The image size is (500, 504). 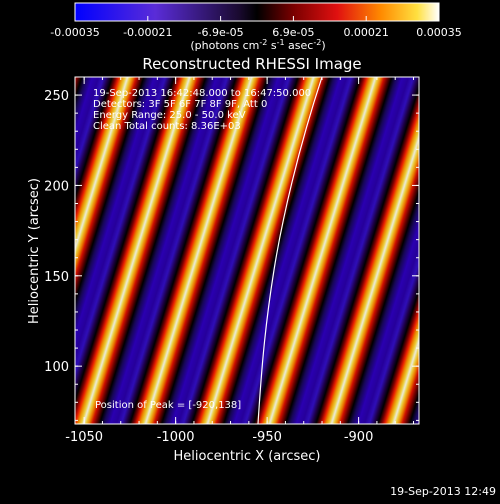 I want to click on solar-limb-line, so click(x=290, y=250).